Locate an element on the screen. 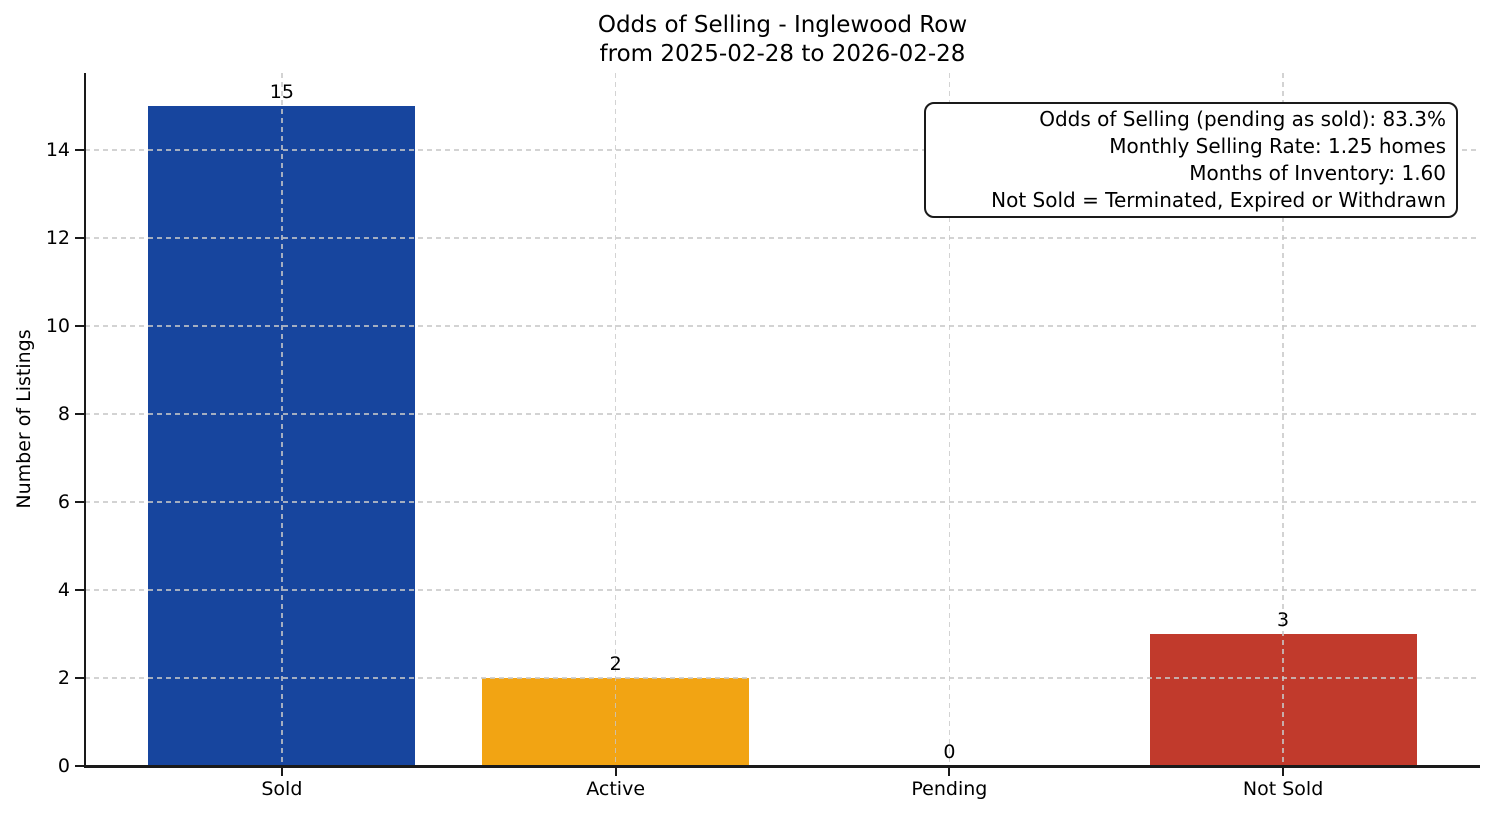 The image size is (1494, 816). annotation-line-monthly-selling-rate: Monthly Selling Rate: 1.25 homes is located at coordinates (1277, 146).